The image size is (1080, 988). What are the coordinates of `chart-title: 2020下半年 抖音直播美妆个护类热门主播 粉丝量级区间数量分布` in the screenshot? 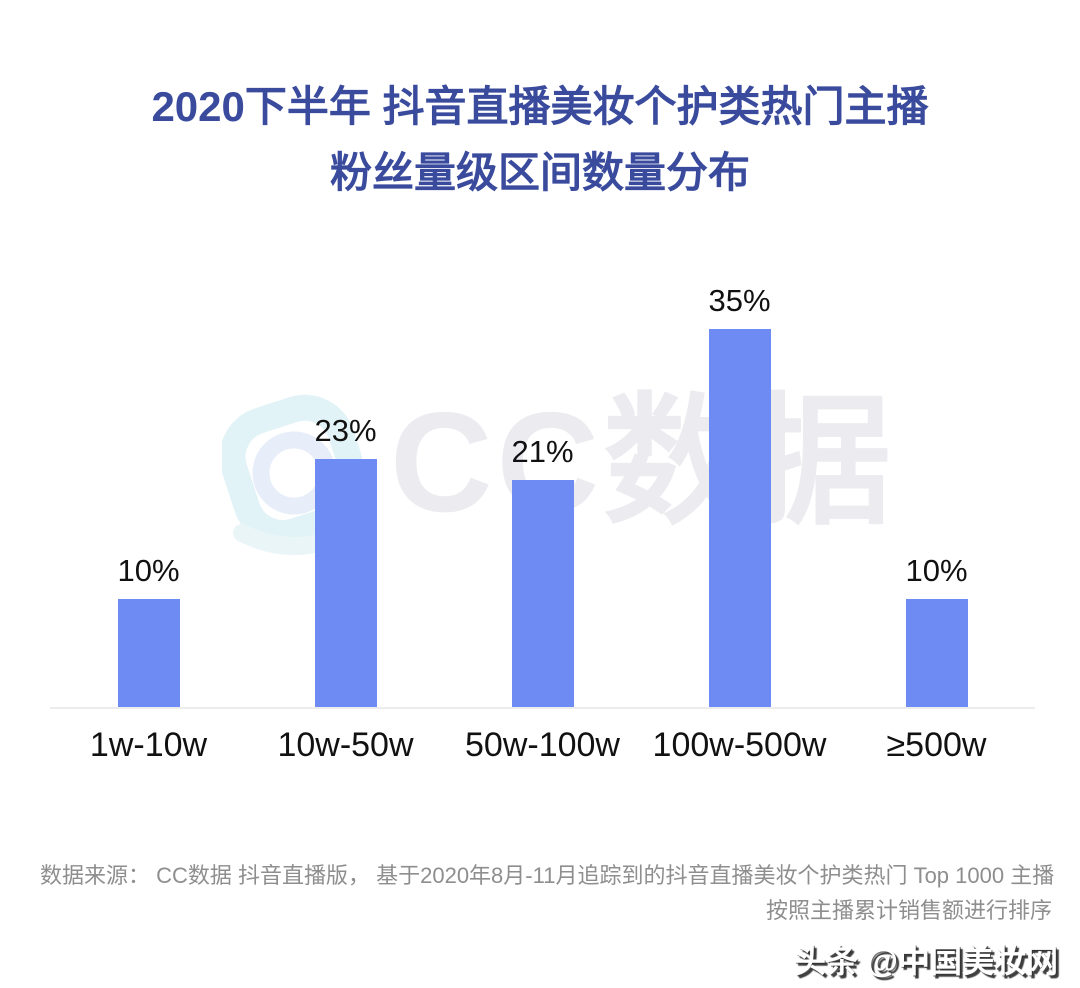 It's located at (540, 140).